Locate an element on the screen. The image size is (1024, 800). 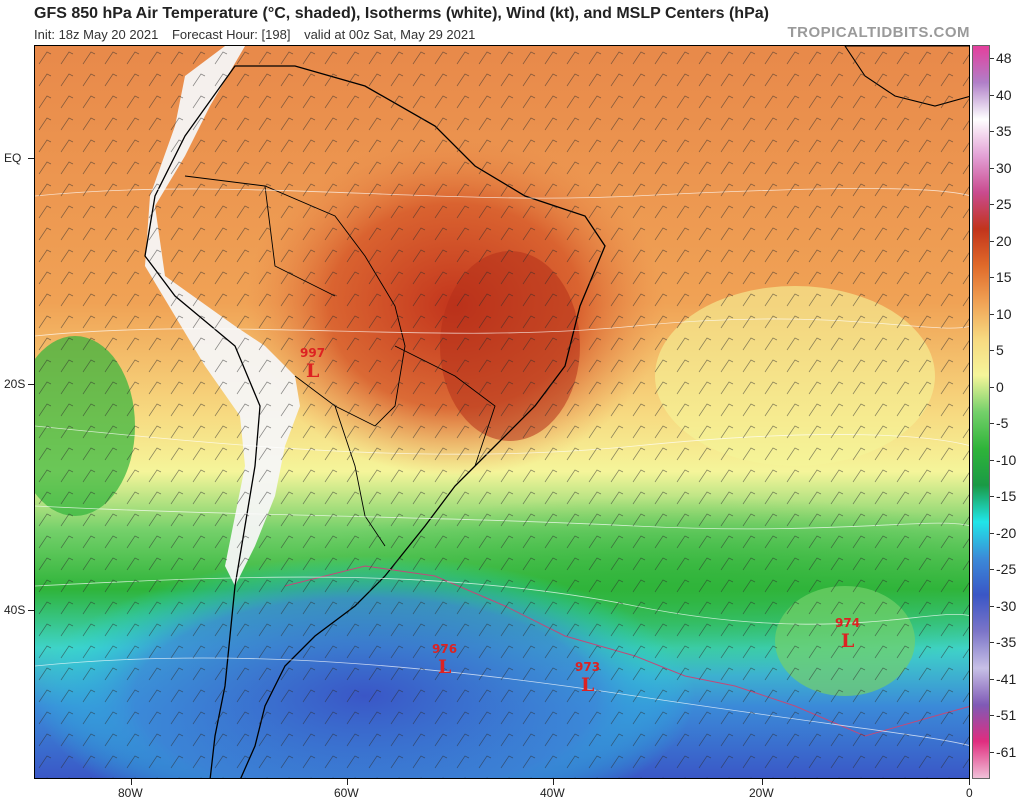
colorbar-label: 0 is located at coordinates (1000, 386).